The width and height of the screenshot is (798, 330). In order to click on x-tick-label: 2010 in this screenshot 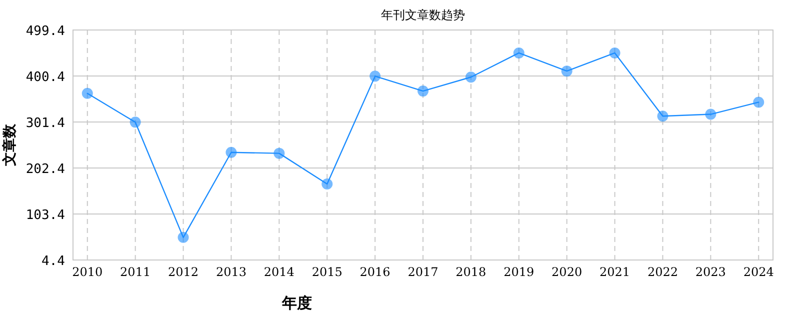, I will do `click(87, 272)`.